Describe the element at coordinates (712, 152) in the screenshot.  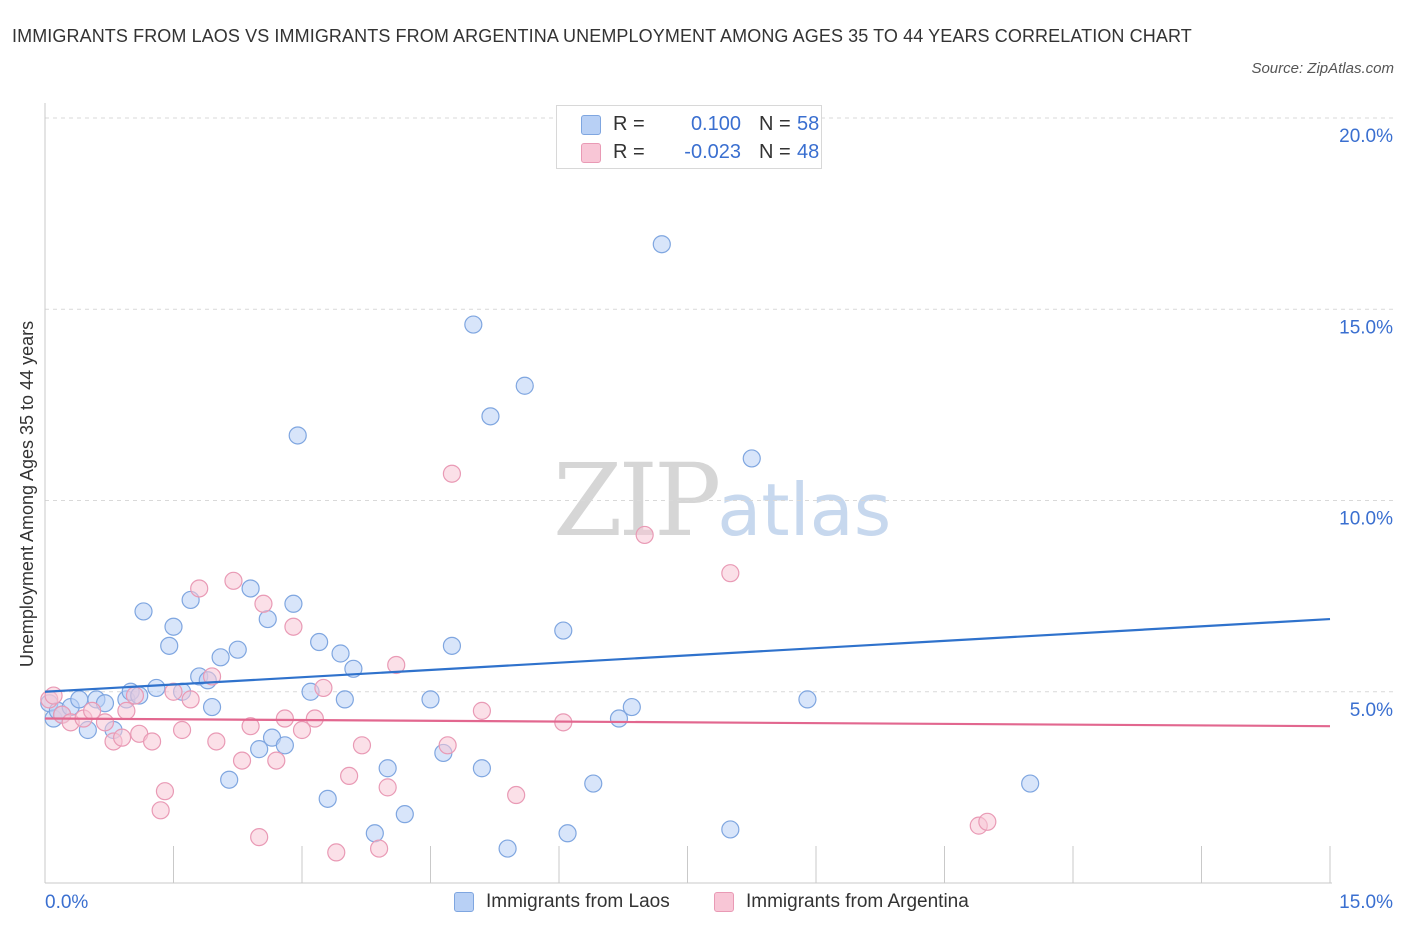
I see `argentina-r-value: -0.023` at that location.